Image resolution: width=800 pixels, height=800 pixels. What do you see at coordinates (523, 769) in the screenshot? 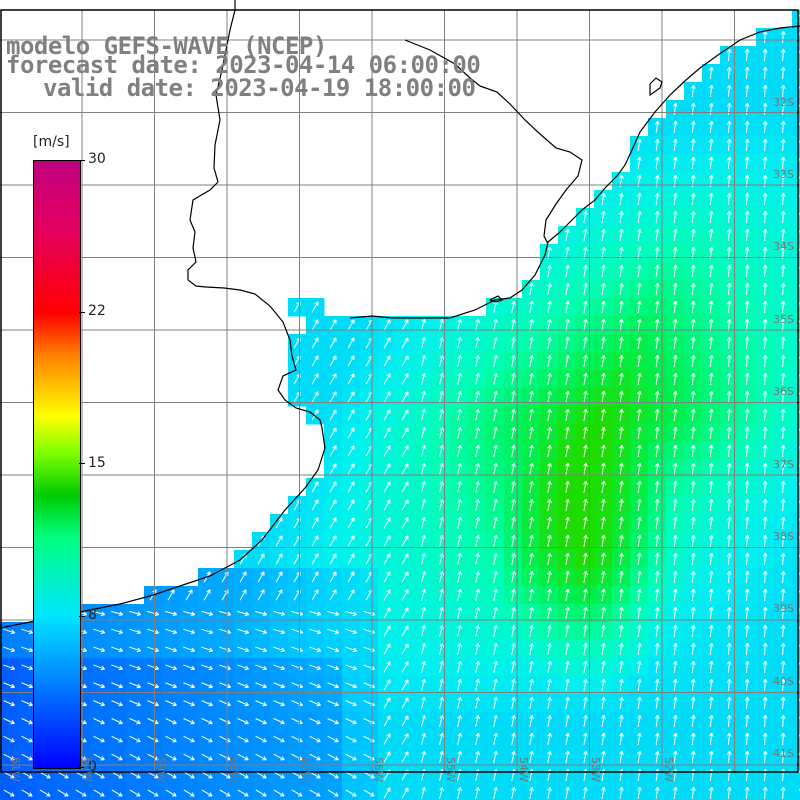
I see `lon-label: 54W` at bounding box center [523, 769].